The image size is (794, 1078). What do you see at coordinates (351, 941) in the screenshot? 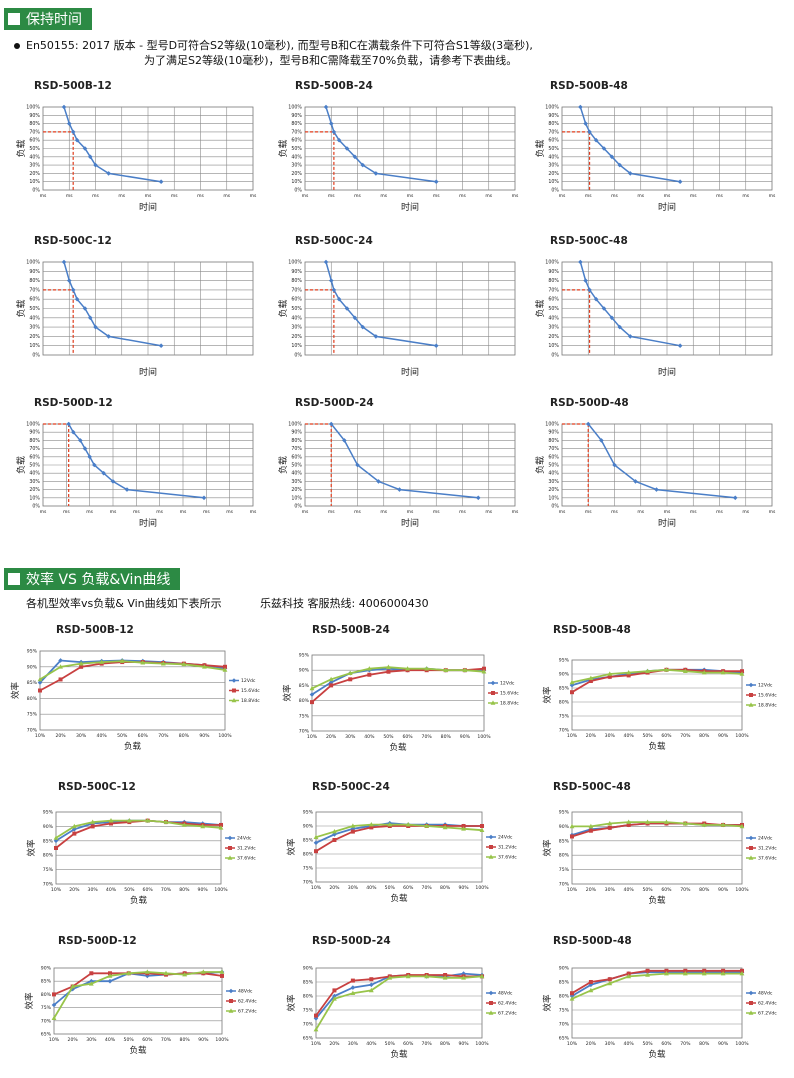
I see `chart-title: RSD-500D-24` at bounding box center [351, 941].